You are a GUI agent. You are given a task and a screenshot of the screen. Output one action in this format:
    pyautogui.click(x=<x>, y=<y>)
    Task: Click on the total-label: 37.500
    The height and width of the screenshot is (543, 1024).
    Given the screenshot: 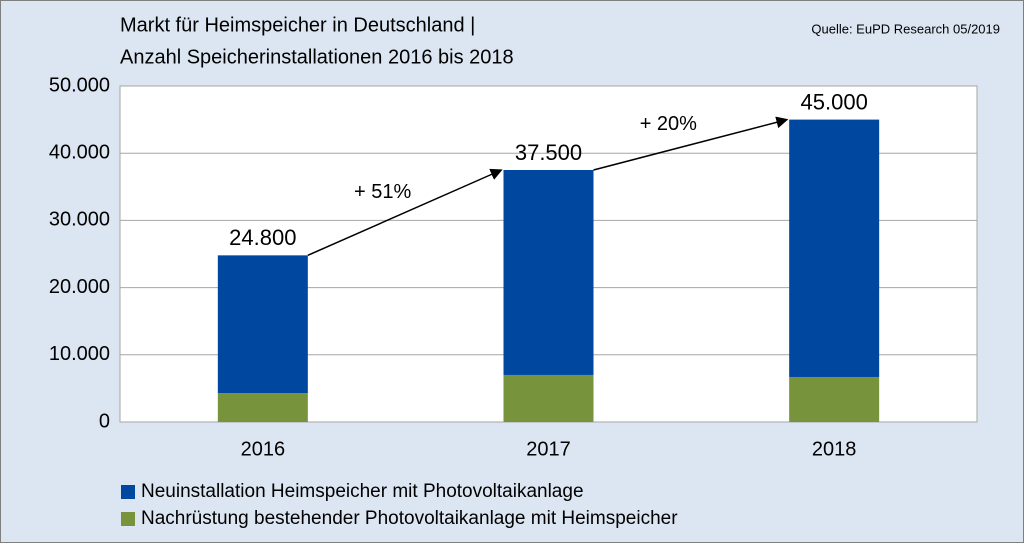 What is the action you would take?
    pyautogui.click(x=548, y=152)
    